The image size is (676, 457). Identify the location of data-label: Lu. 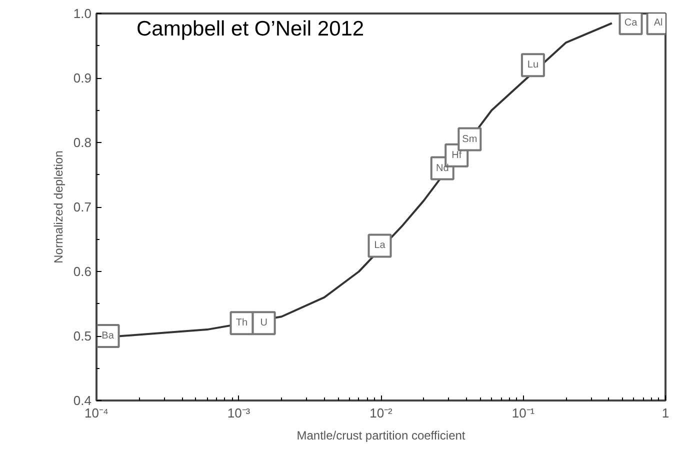
(533, 65).